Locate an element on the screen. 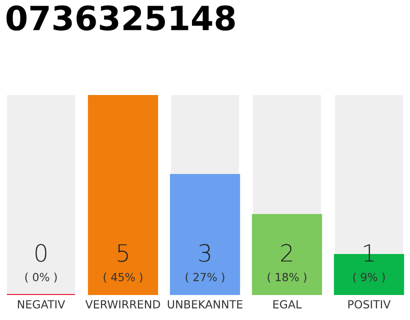  data-label: 0 ( 0% ) is located at coordinates (41, 263).